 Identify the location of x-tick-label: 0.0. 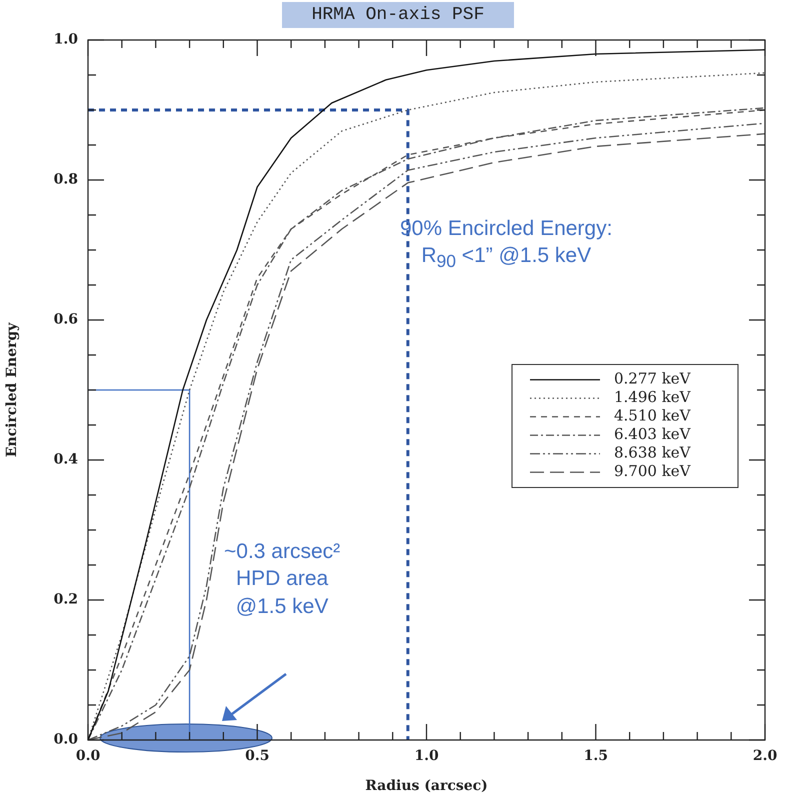
(88, 756).